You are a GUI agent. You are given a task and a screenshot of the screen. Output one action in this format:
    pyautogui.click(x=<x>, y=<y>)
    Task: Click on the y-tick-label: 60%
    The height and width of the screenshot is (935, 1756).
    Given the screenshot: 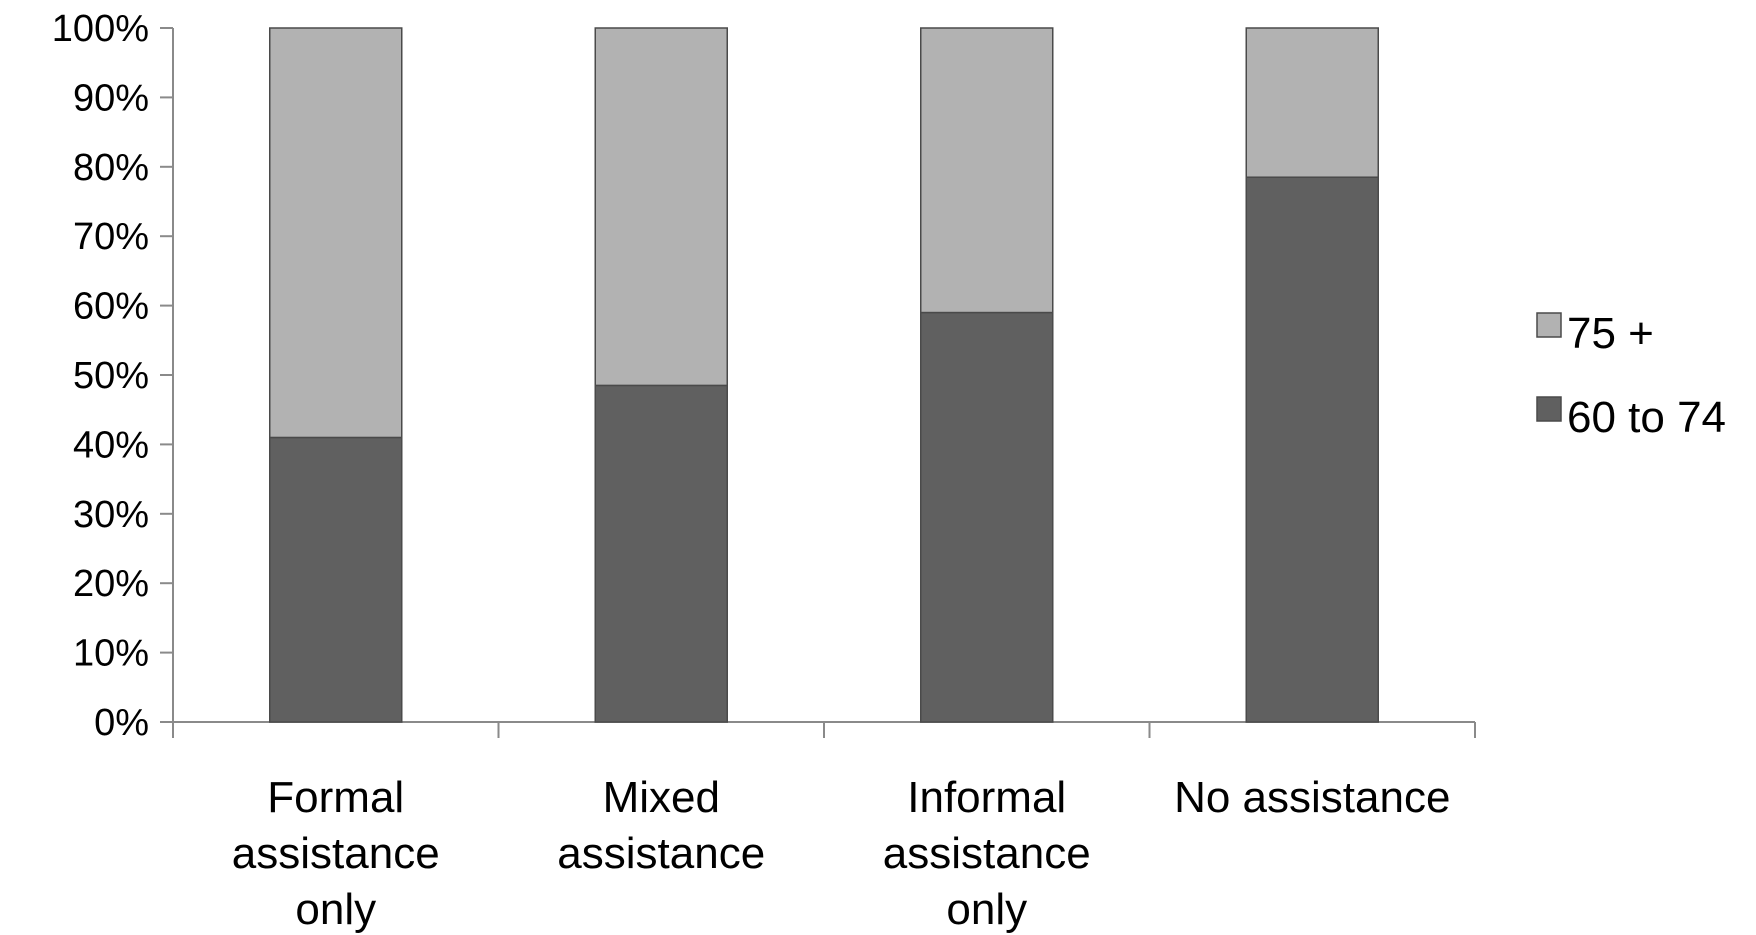 What is the action you would take?
    pyautogui.click(x=111, y=307)
    